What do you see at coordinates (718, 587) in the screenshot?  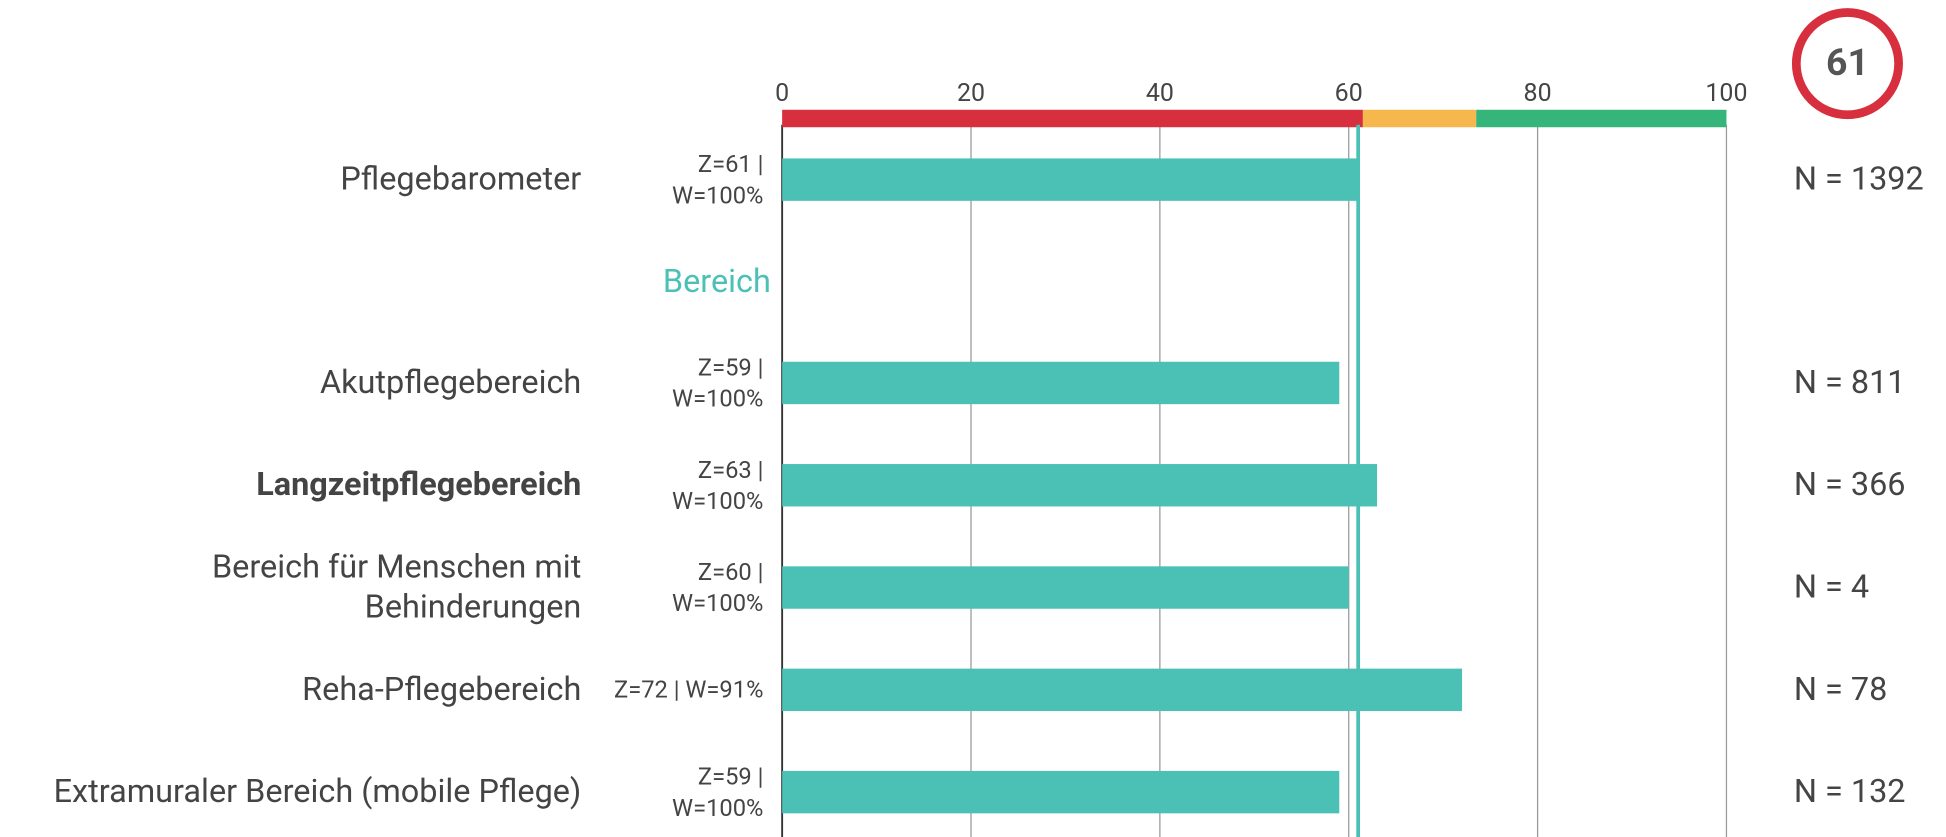 I see `value-label: Z=60 | W=100%` at bounding box center [718, 587].